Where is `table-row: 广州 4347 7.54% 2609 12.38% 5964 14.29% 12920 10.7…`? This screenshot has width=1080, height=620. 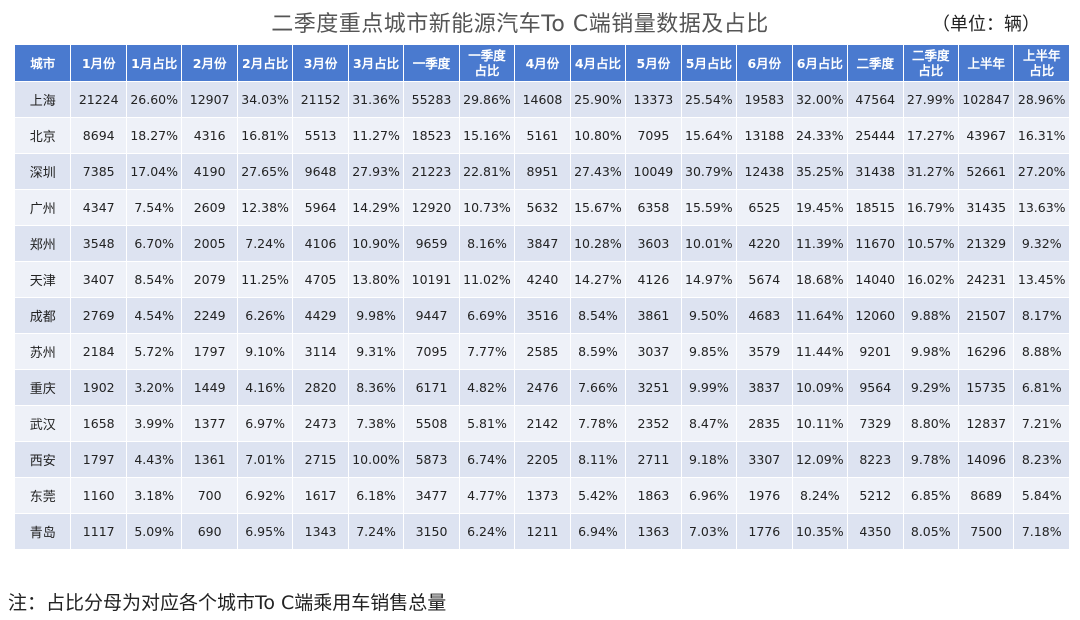
table-row: 广州 4347 7.54% 2609 12.38% 5964 14.29% 12920 10.7… is located at coordinates (541, 207).